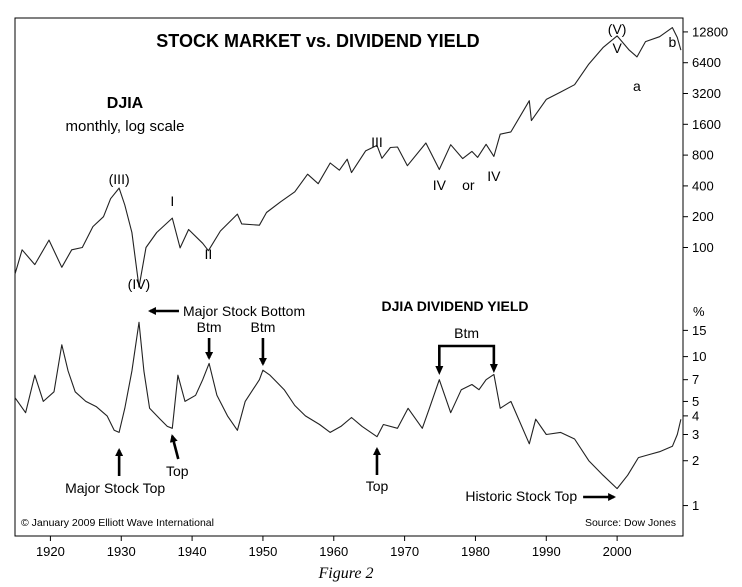 The image size is (742, 587). I want to click on wave-label: or, so click(468, 185).